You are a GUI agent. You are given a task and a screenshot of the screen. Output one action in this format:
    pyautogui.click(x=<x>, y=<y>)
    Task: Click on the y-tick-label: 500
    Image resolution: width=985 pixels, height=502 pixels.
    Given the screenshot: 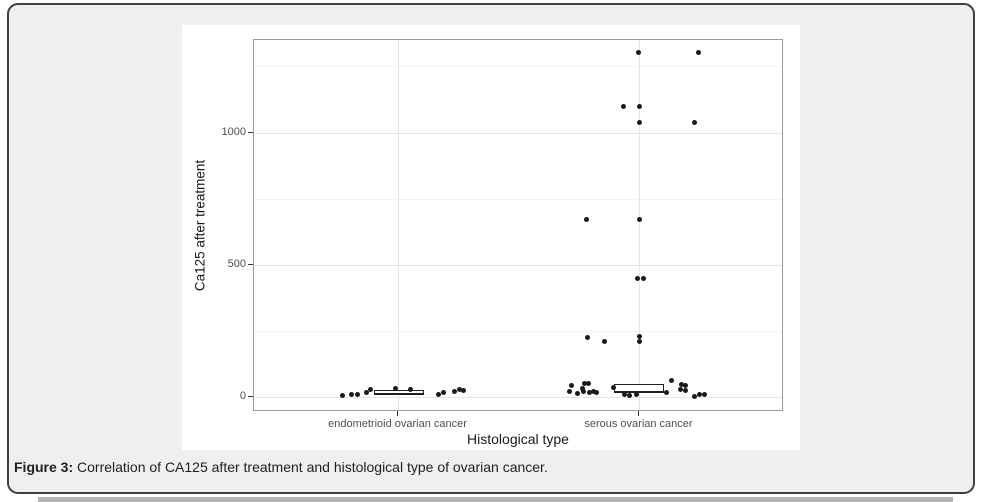 What is the action you would take?
    pyautogui.click(x=236, y=263)
    